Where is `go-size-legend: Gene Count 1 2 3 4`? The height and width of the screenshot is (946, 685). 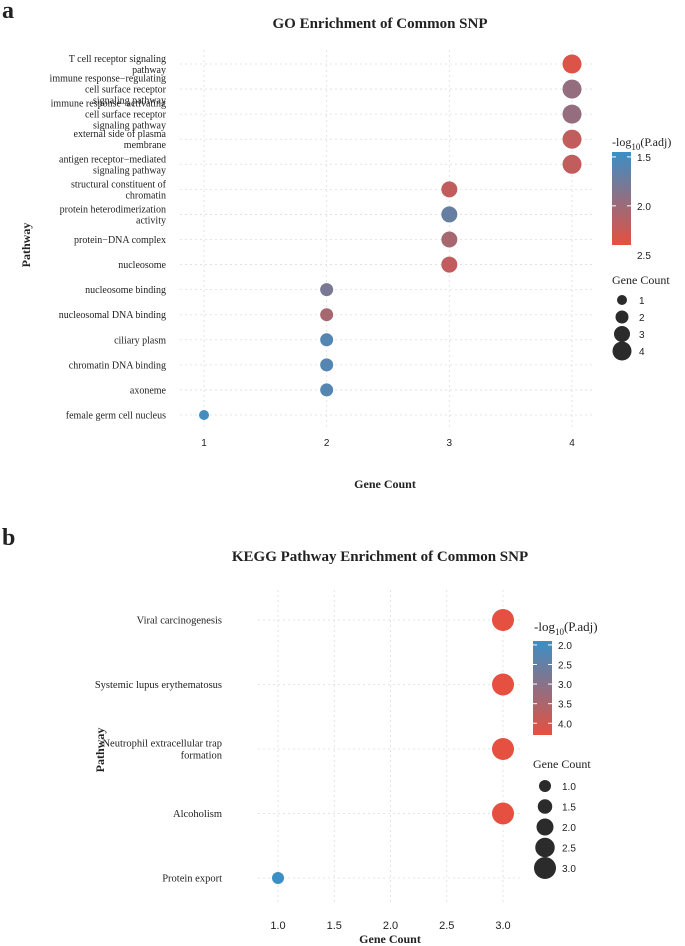
go-size-legend: Gene Count 1 2 3 4 is located at coordinates (641, 317).